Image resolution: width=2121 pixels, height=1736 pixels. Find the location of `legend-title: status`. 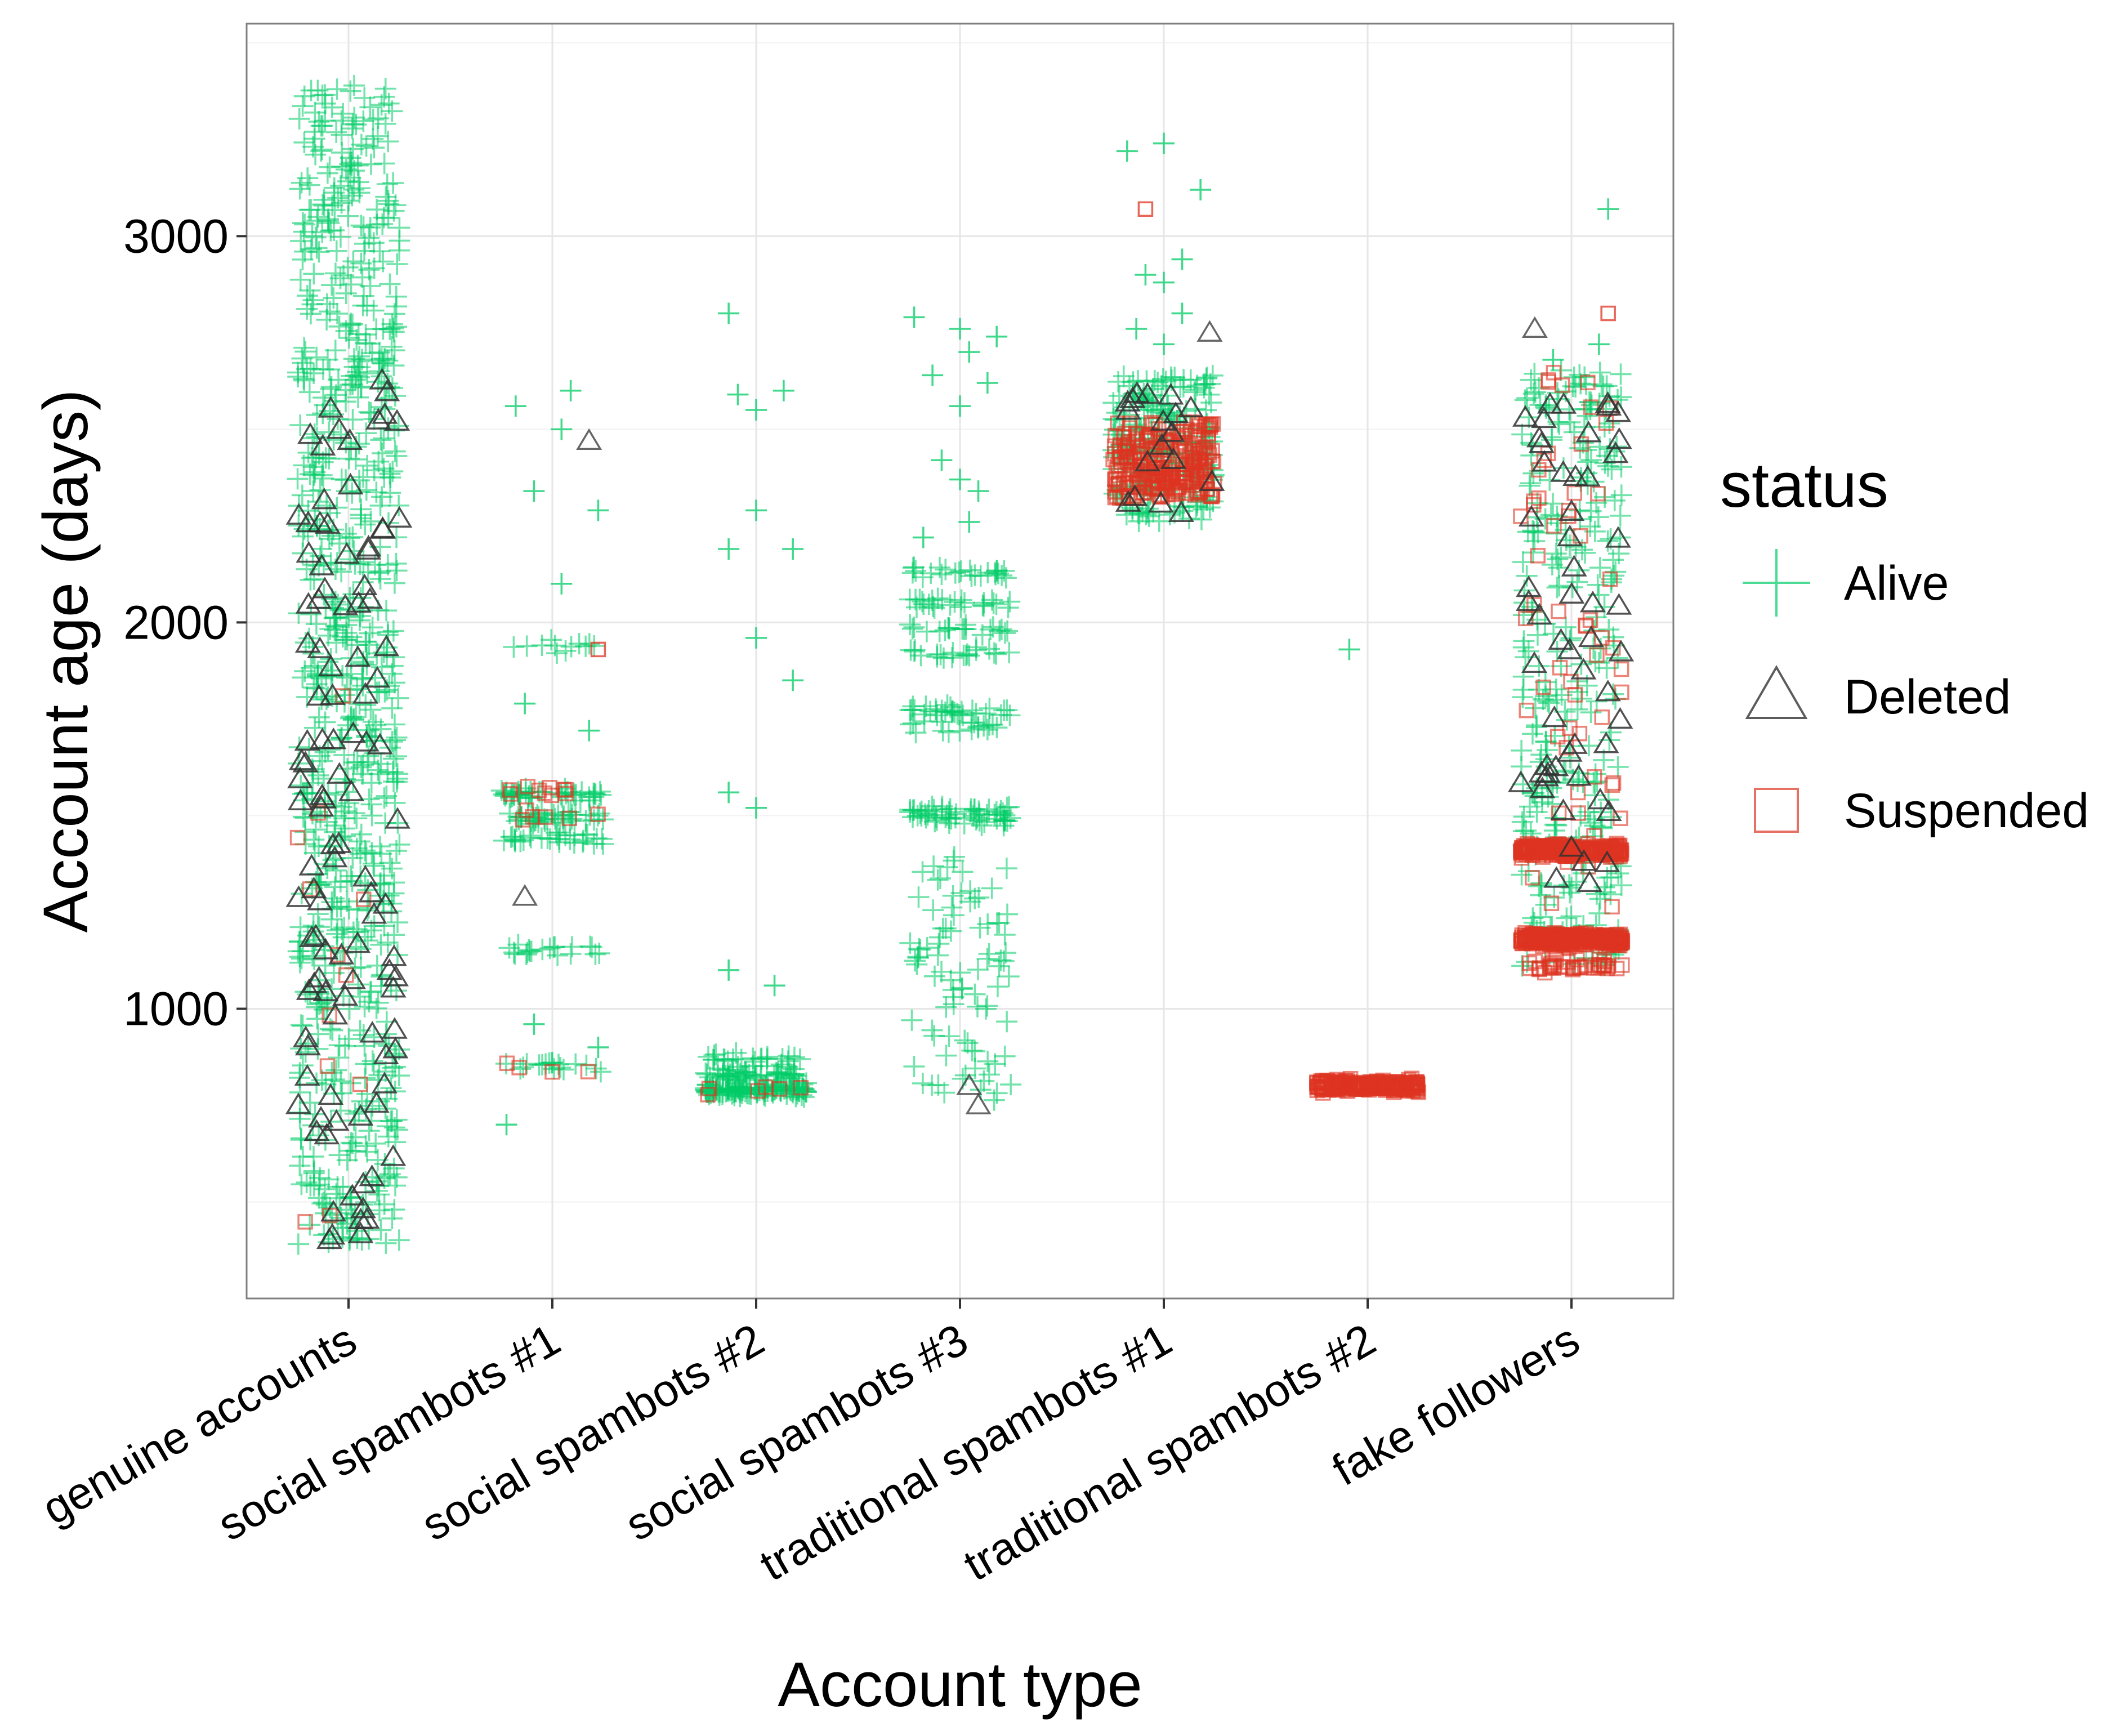

legend-title: status is located at coordinates (1804, 485).